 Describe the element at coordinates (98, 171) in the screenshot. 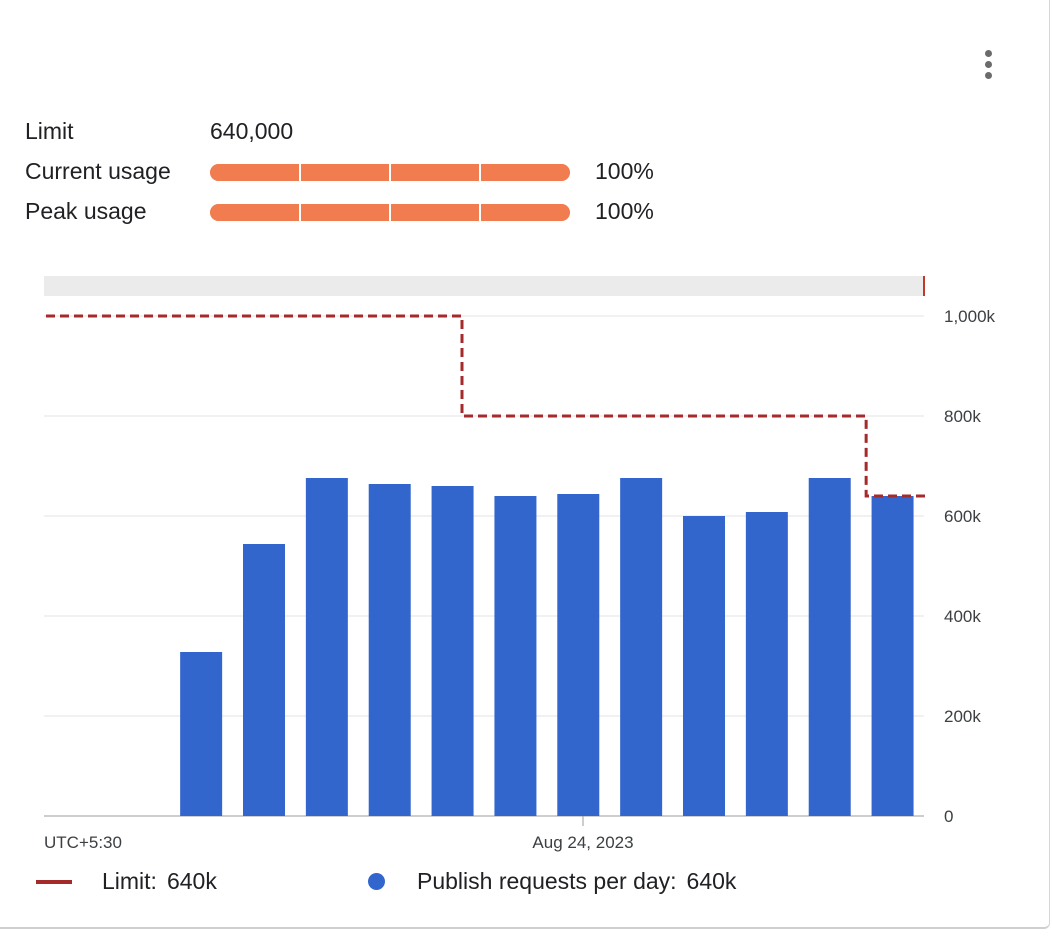

I see `current-usage-label: Current usage` at that location.